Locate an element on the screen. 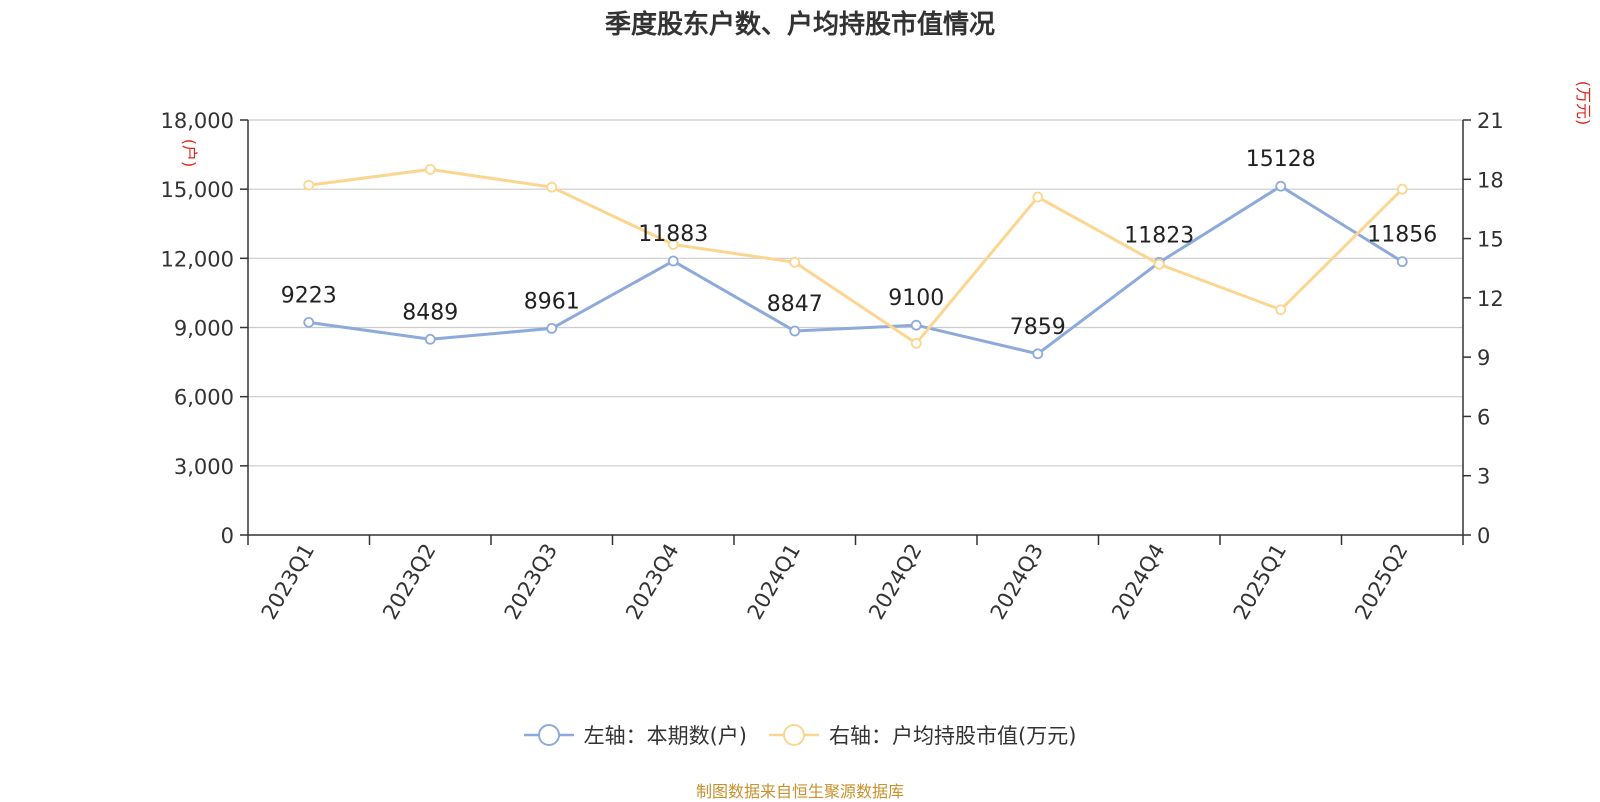 The width and height of the screenshot is (1600, 802). y-left-tick-label: 9,000 is located at coordinates (204, 329).